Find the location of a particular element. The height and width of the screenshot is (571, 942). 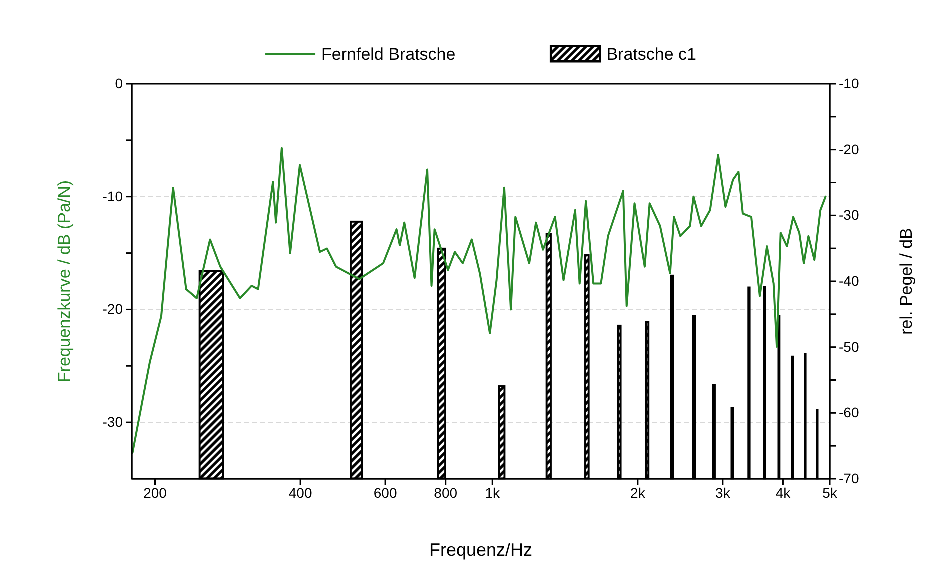

y-tick-label: -20 is located at coordinates (113, 309).